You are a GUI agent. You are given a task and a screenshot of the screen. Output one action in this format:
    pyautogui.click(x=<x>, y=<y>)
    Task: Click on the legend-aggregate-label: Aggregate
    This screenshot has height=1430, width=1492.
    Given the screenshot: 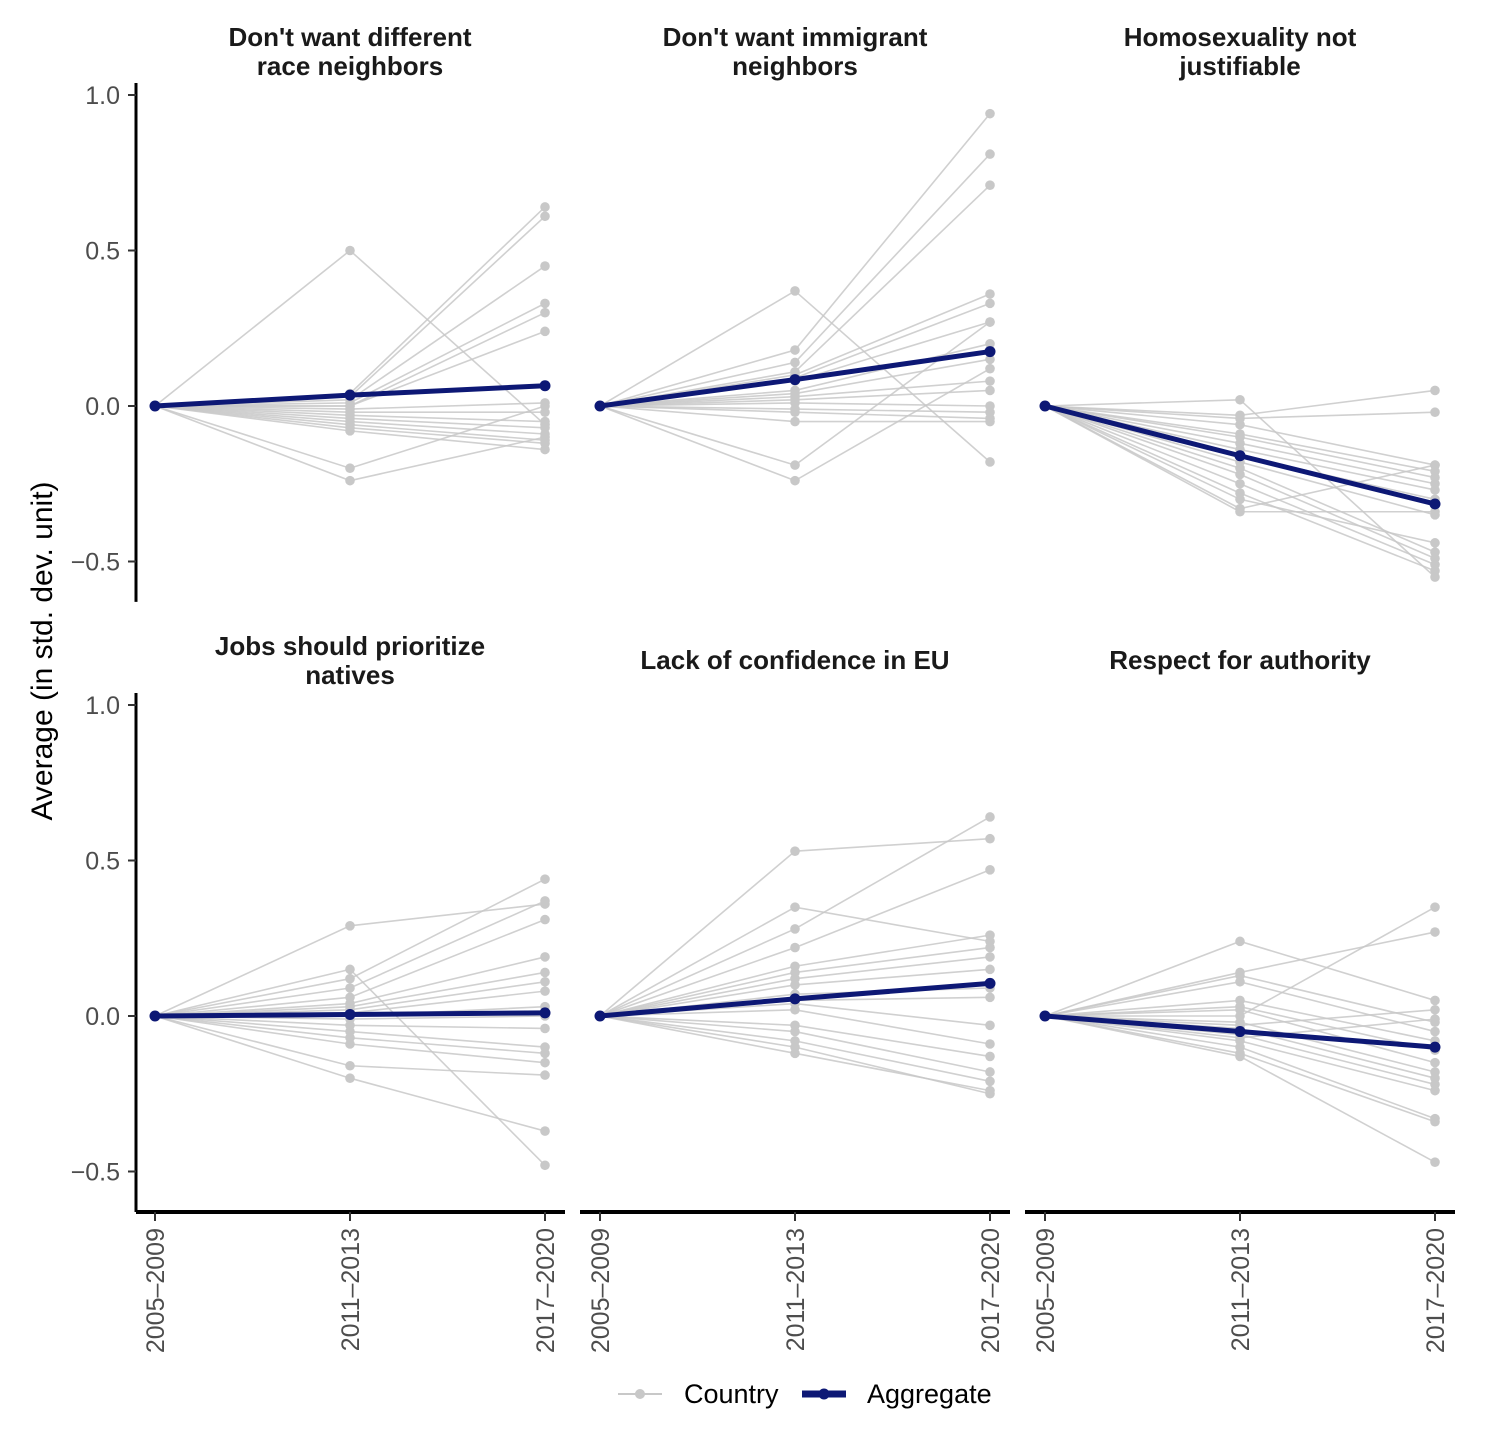 What is the action you would take?
    pyautogui.click(x=929, y=1394)
    